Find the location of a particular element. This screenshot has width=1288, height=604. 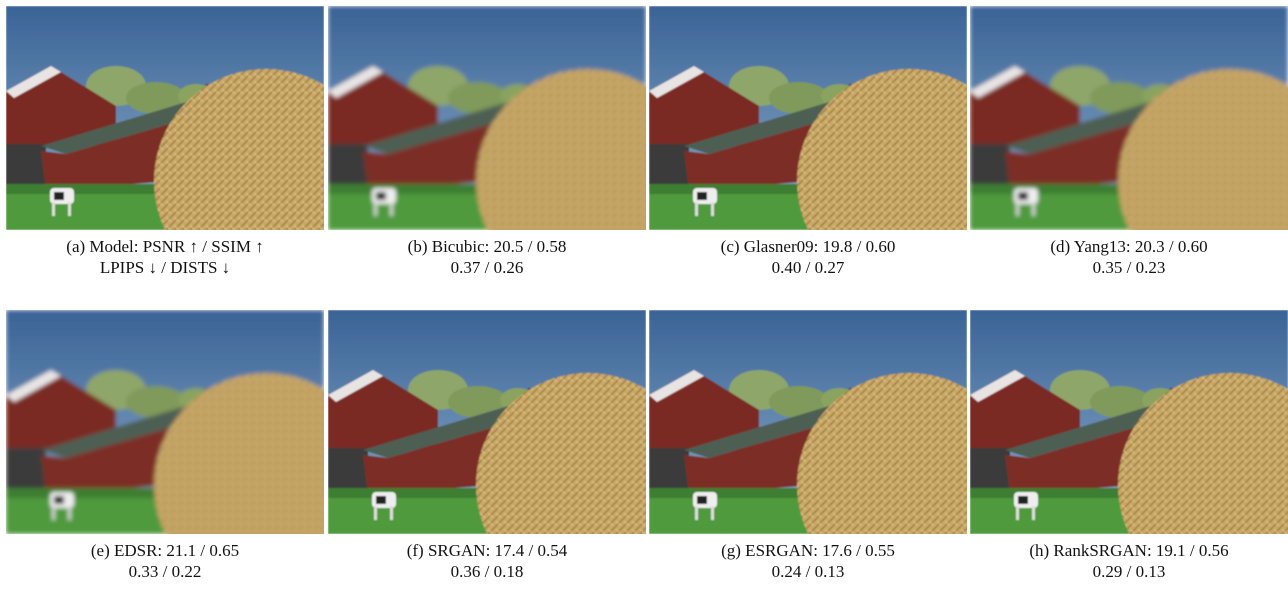

caption-line: (b) Bicubic: 20.5 / 0.58 is located at coordinates (487, 246).